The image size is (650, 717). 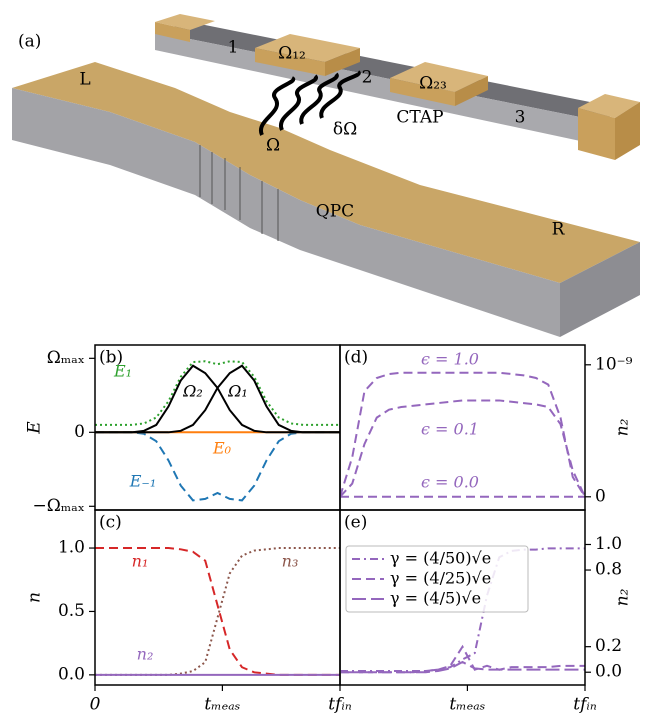 I want to click on annotation: n₃, so click(x=290, y=561).